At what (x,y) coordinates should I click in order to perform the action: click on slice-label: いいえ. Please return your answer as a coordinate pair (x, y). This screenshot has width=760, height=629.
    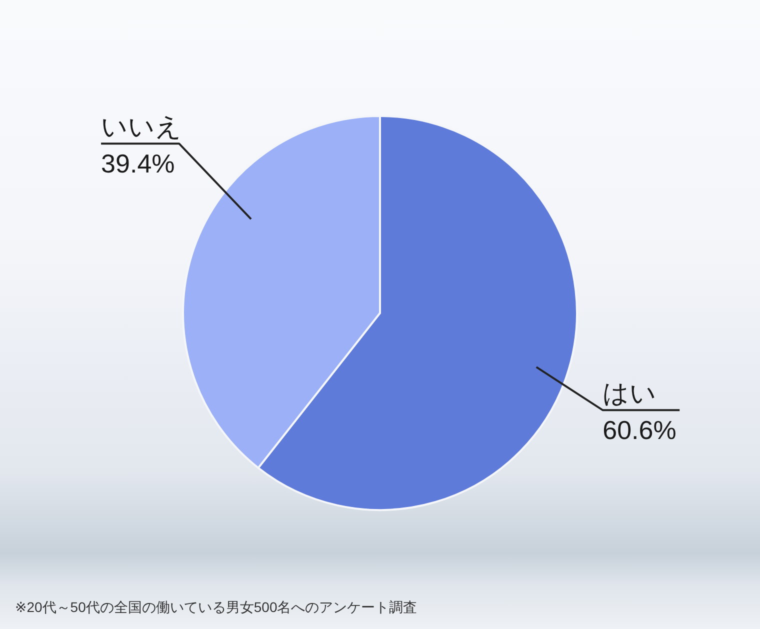
    Looking at the image, I should click on (141, 127).